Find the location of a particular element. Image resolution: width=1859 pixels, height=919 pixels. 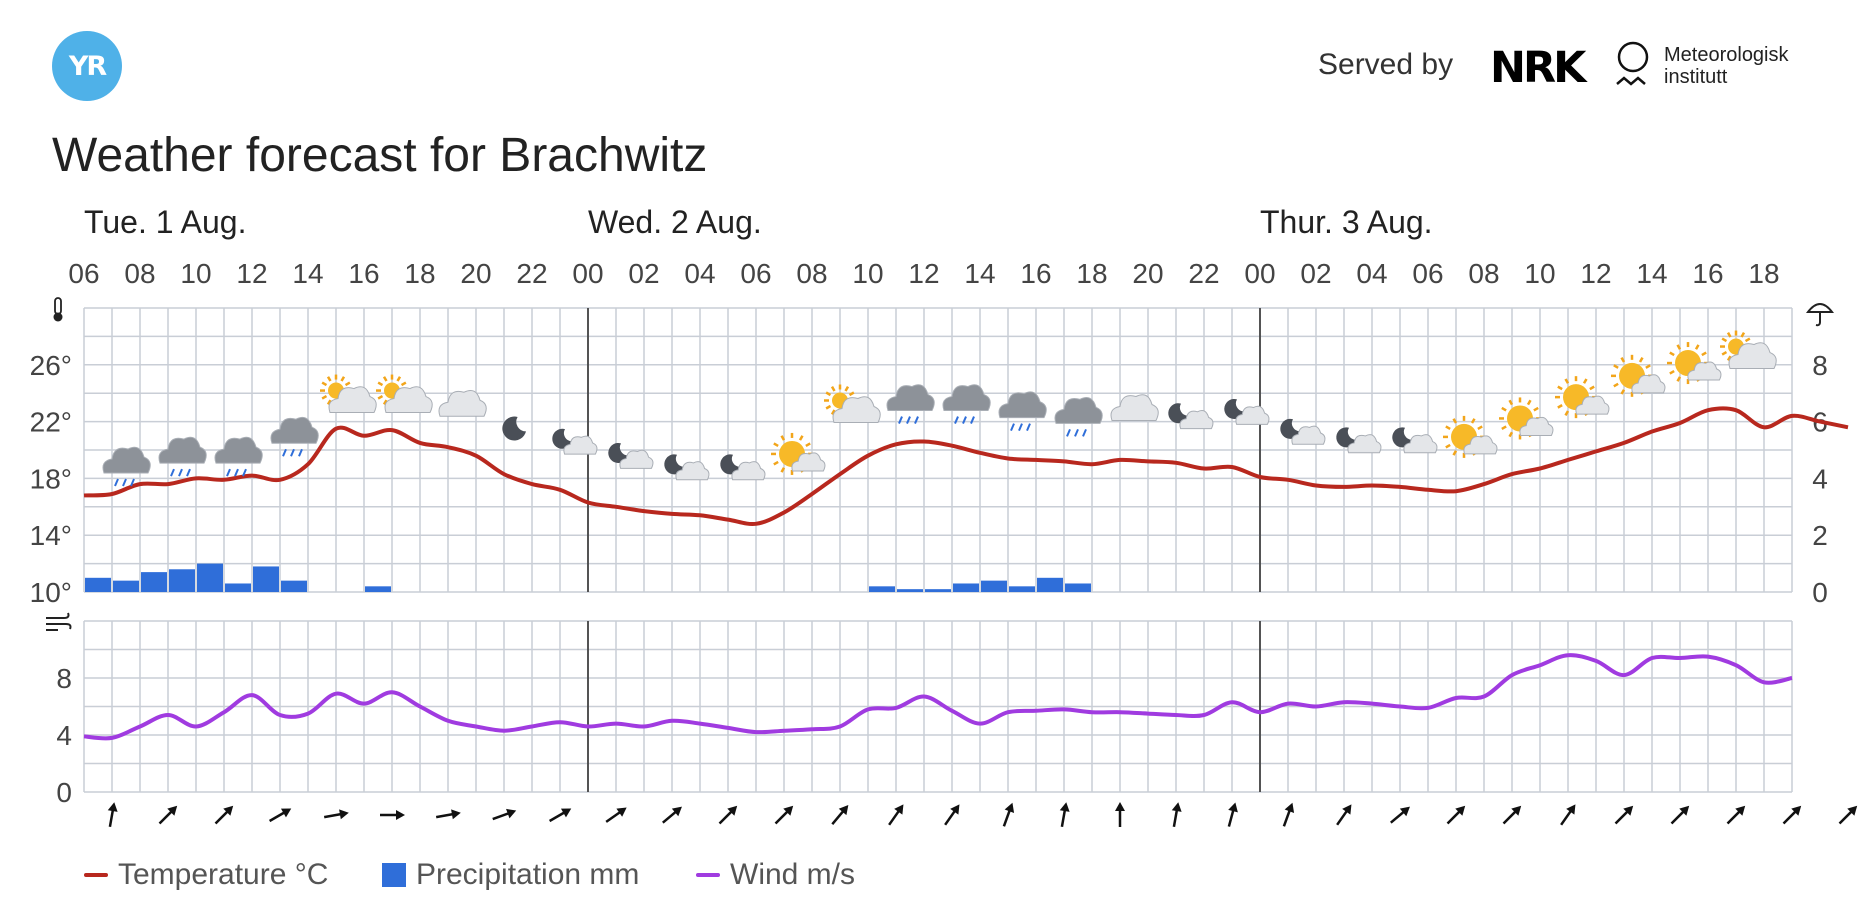

legend-wind-label: Wind m/s is located at coordinates (793, 874).